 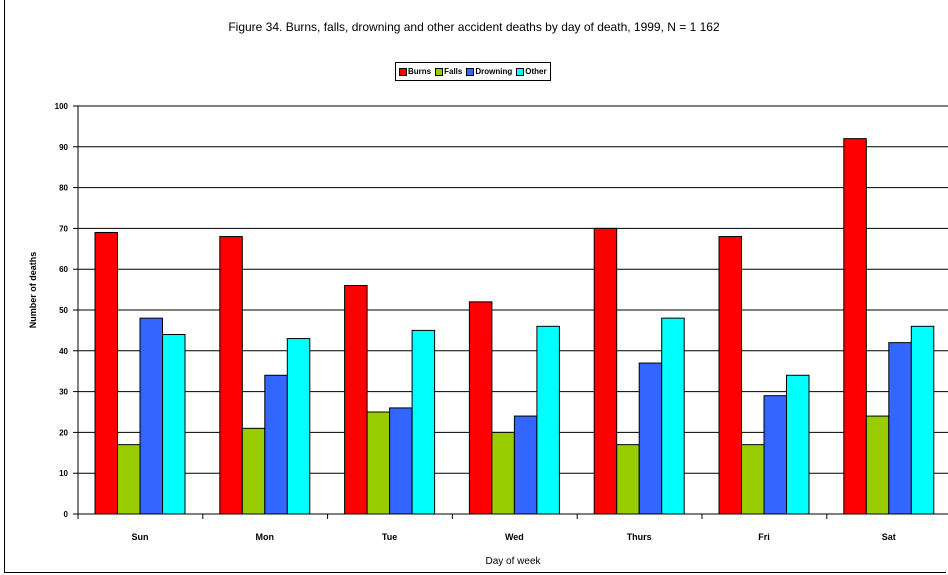 I want to click on bar-burns-thurs, so click(x=605, y=371).